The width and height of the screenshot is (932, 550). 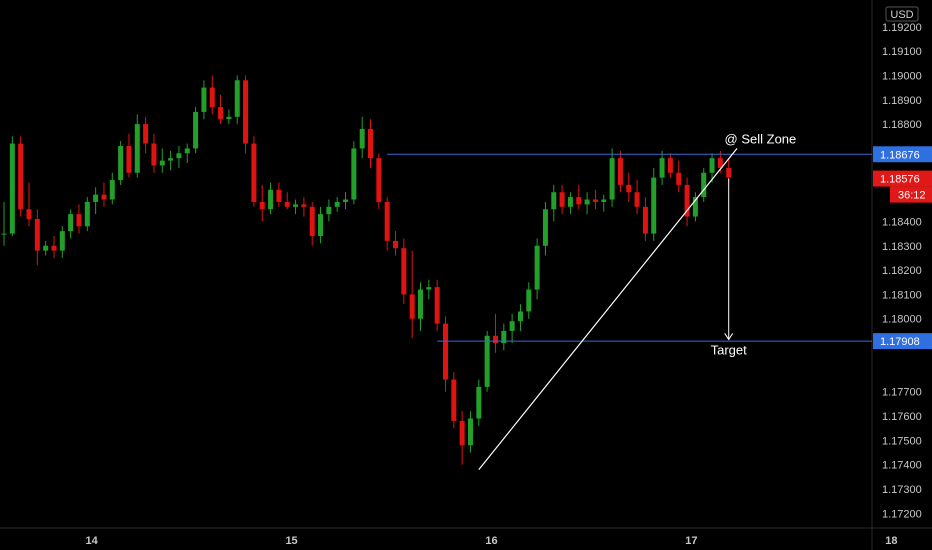 What do you see at coordinates (691, 541) in the screenshot?
I see `time-tick-label: 17` at bounding box center [691, 541].